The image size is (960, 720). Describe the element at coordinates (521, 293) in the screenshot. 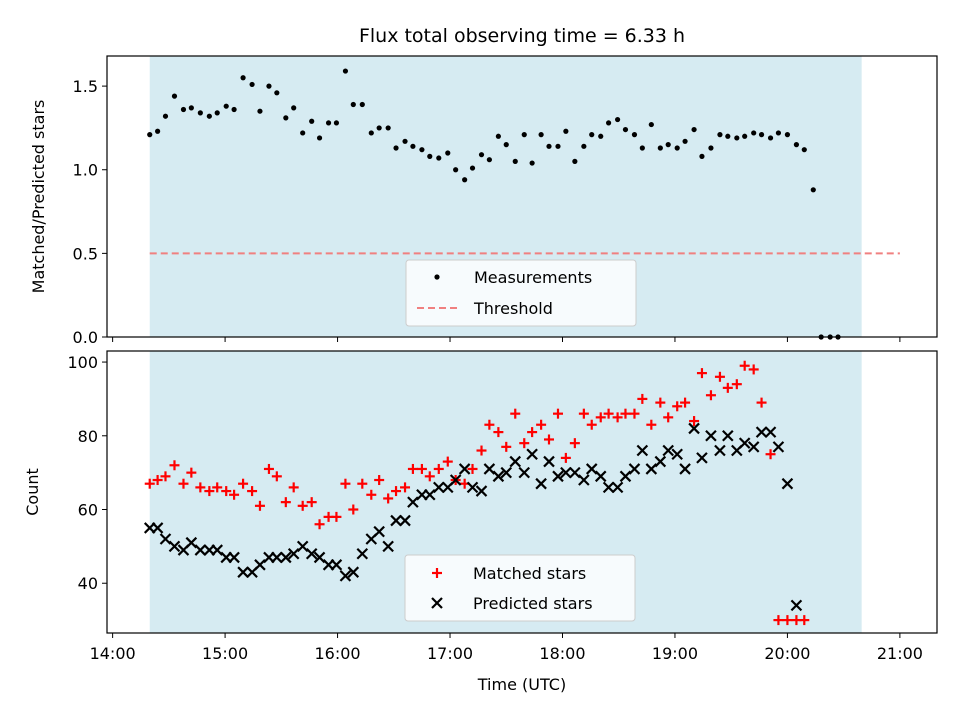

I see `top-legend-box` at that location.